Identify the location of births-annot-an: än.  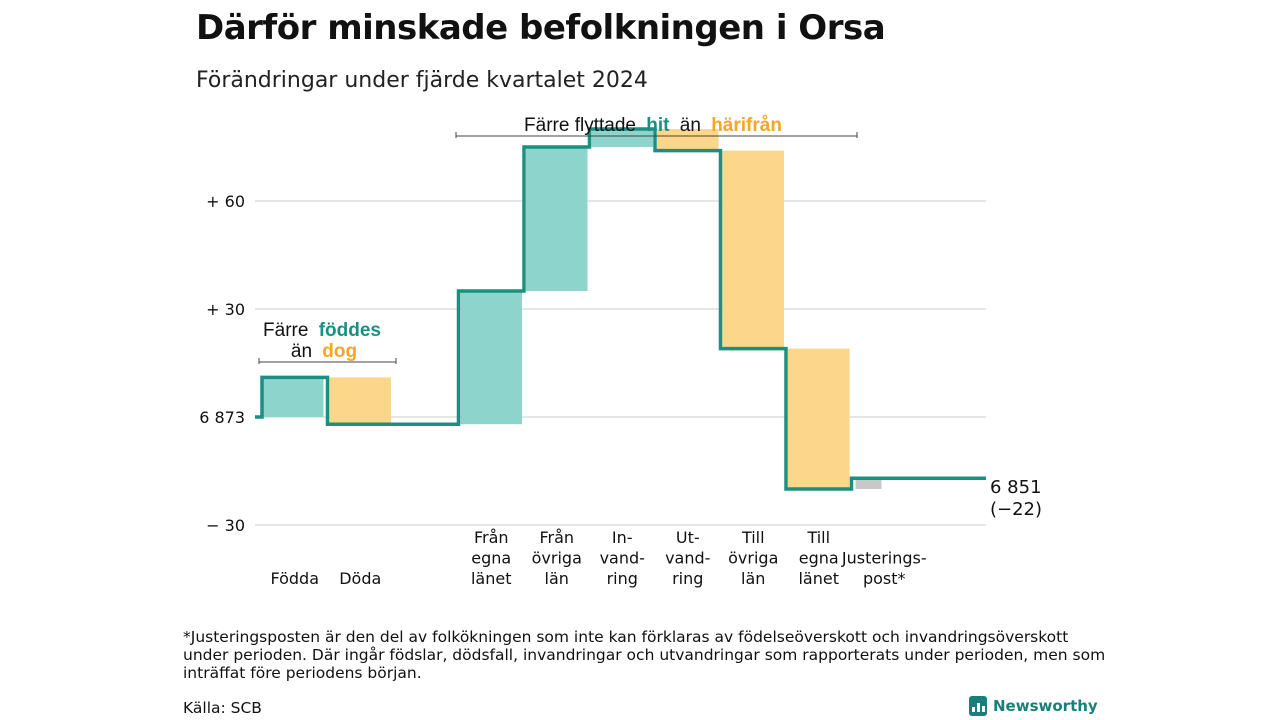
(301, 351).